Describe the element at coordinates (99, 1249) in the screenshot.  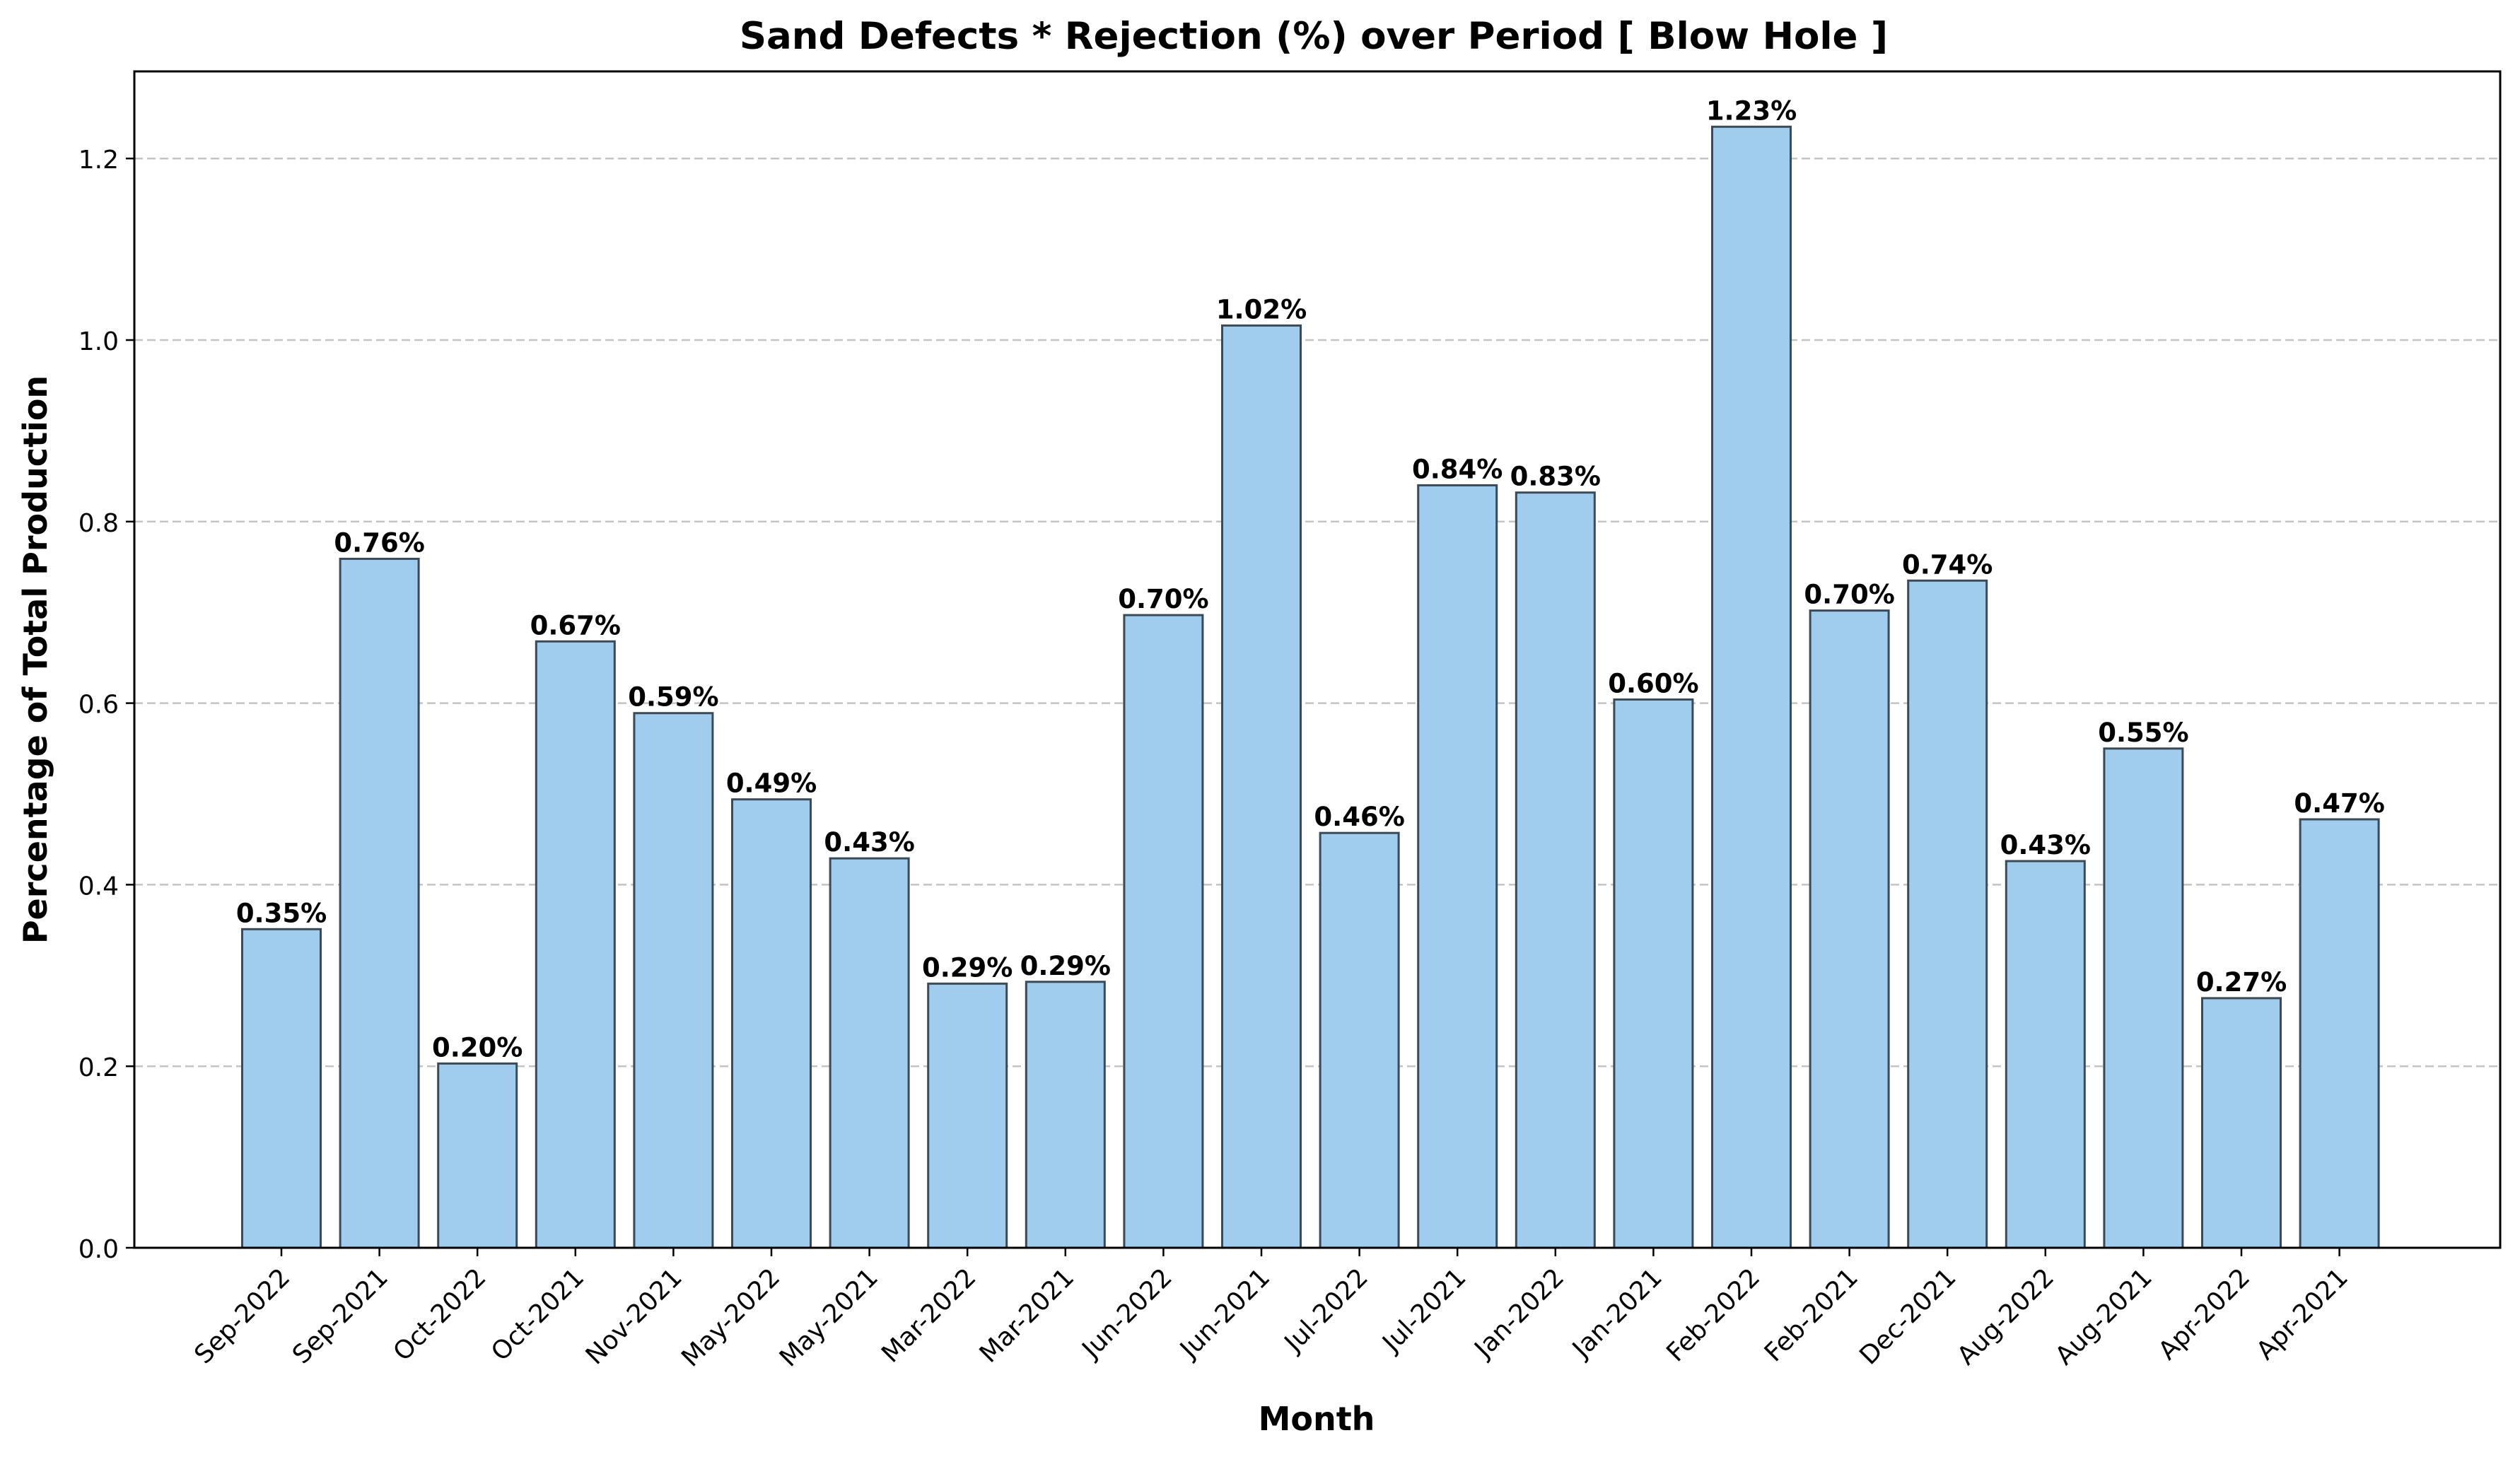
I see `y-tick-label: 0.0` at that location.